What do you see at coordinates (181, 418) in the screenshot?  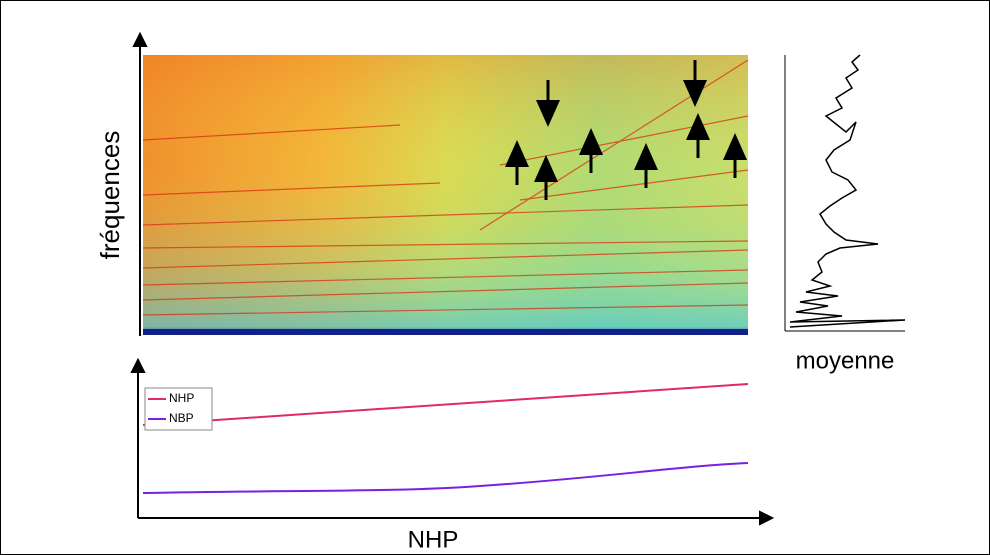 I see `legend-label: NBP` at bounding box center [181, 418].